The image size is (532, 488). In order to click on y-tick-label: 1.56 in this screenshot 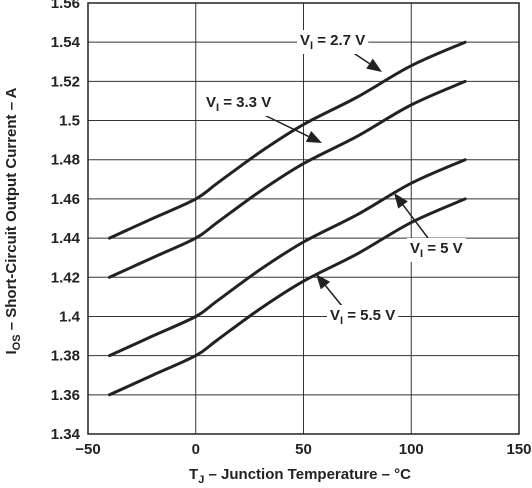, I will do `click(65, 6)`.